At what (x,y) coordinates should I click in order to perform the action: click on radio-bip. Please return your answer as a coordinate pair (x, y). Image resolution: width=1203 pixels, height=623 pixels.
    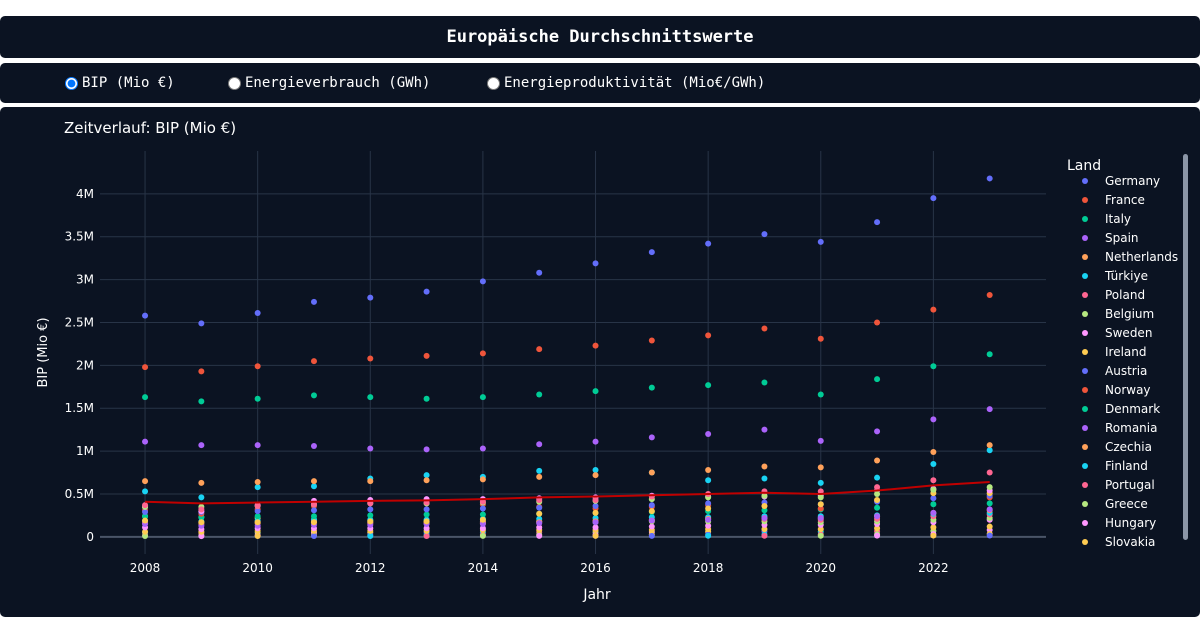
    Looking at the image, I should click on (71, 83).